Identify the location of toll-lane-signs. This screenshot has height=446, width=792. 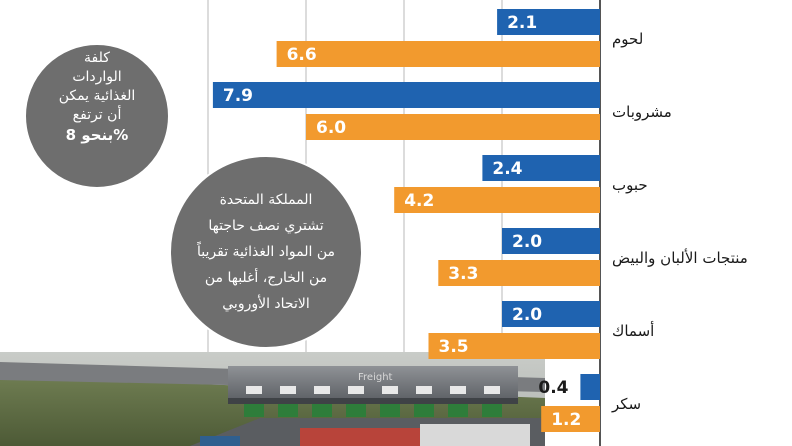
(373, 401).